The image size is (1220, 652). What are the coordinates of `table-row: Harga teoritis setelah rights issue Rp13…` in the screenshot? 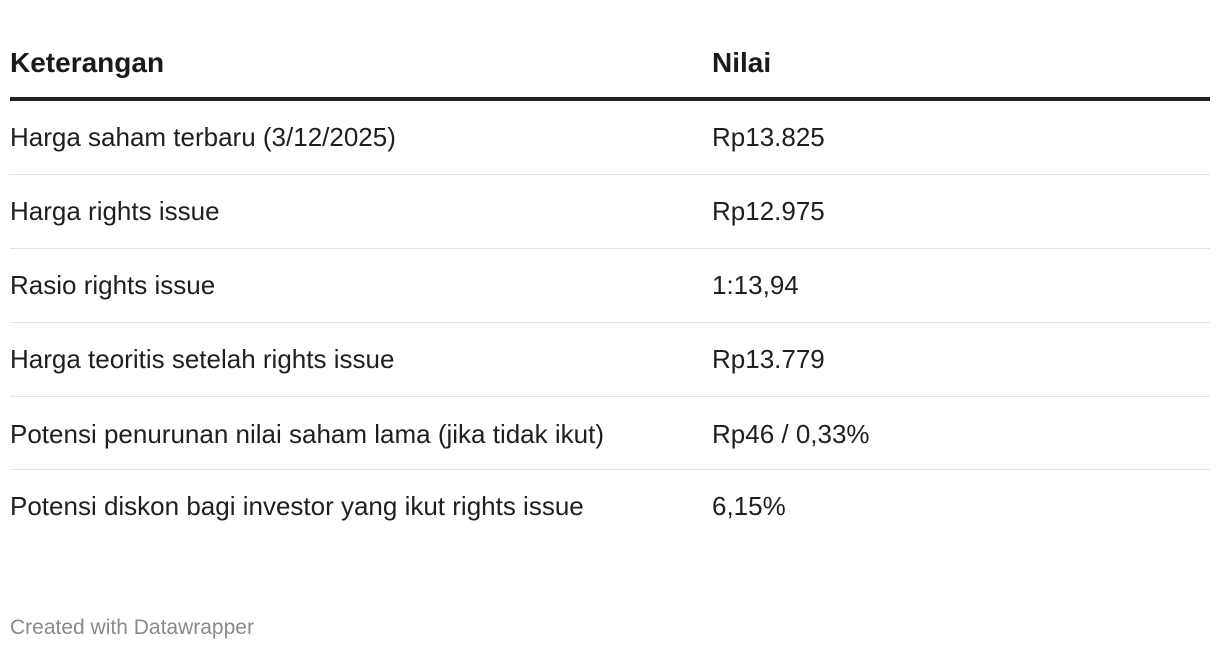 It's located at (610, 359).